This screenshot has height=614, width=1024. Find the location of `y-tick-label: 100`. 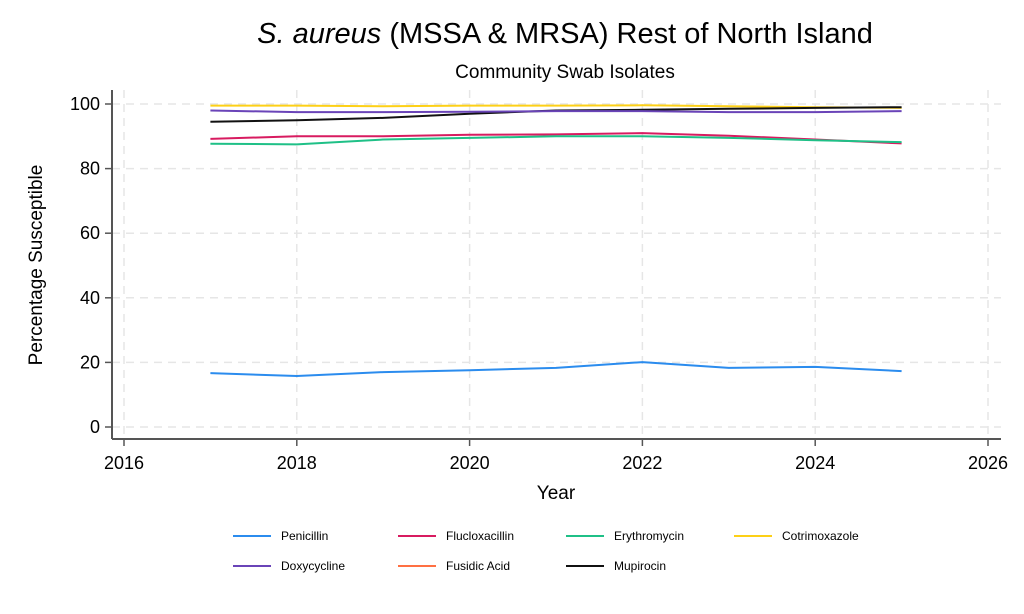

y-tick-label: 100 is located at coordinates (85, 104).